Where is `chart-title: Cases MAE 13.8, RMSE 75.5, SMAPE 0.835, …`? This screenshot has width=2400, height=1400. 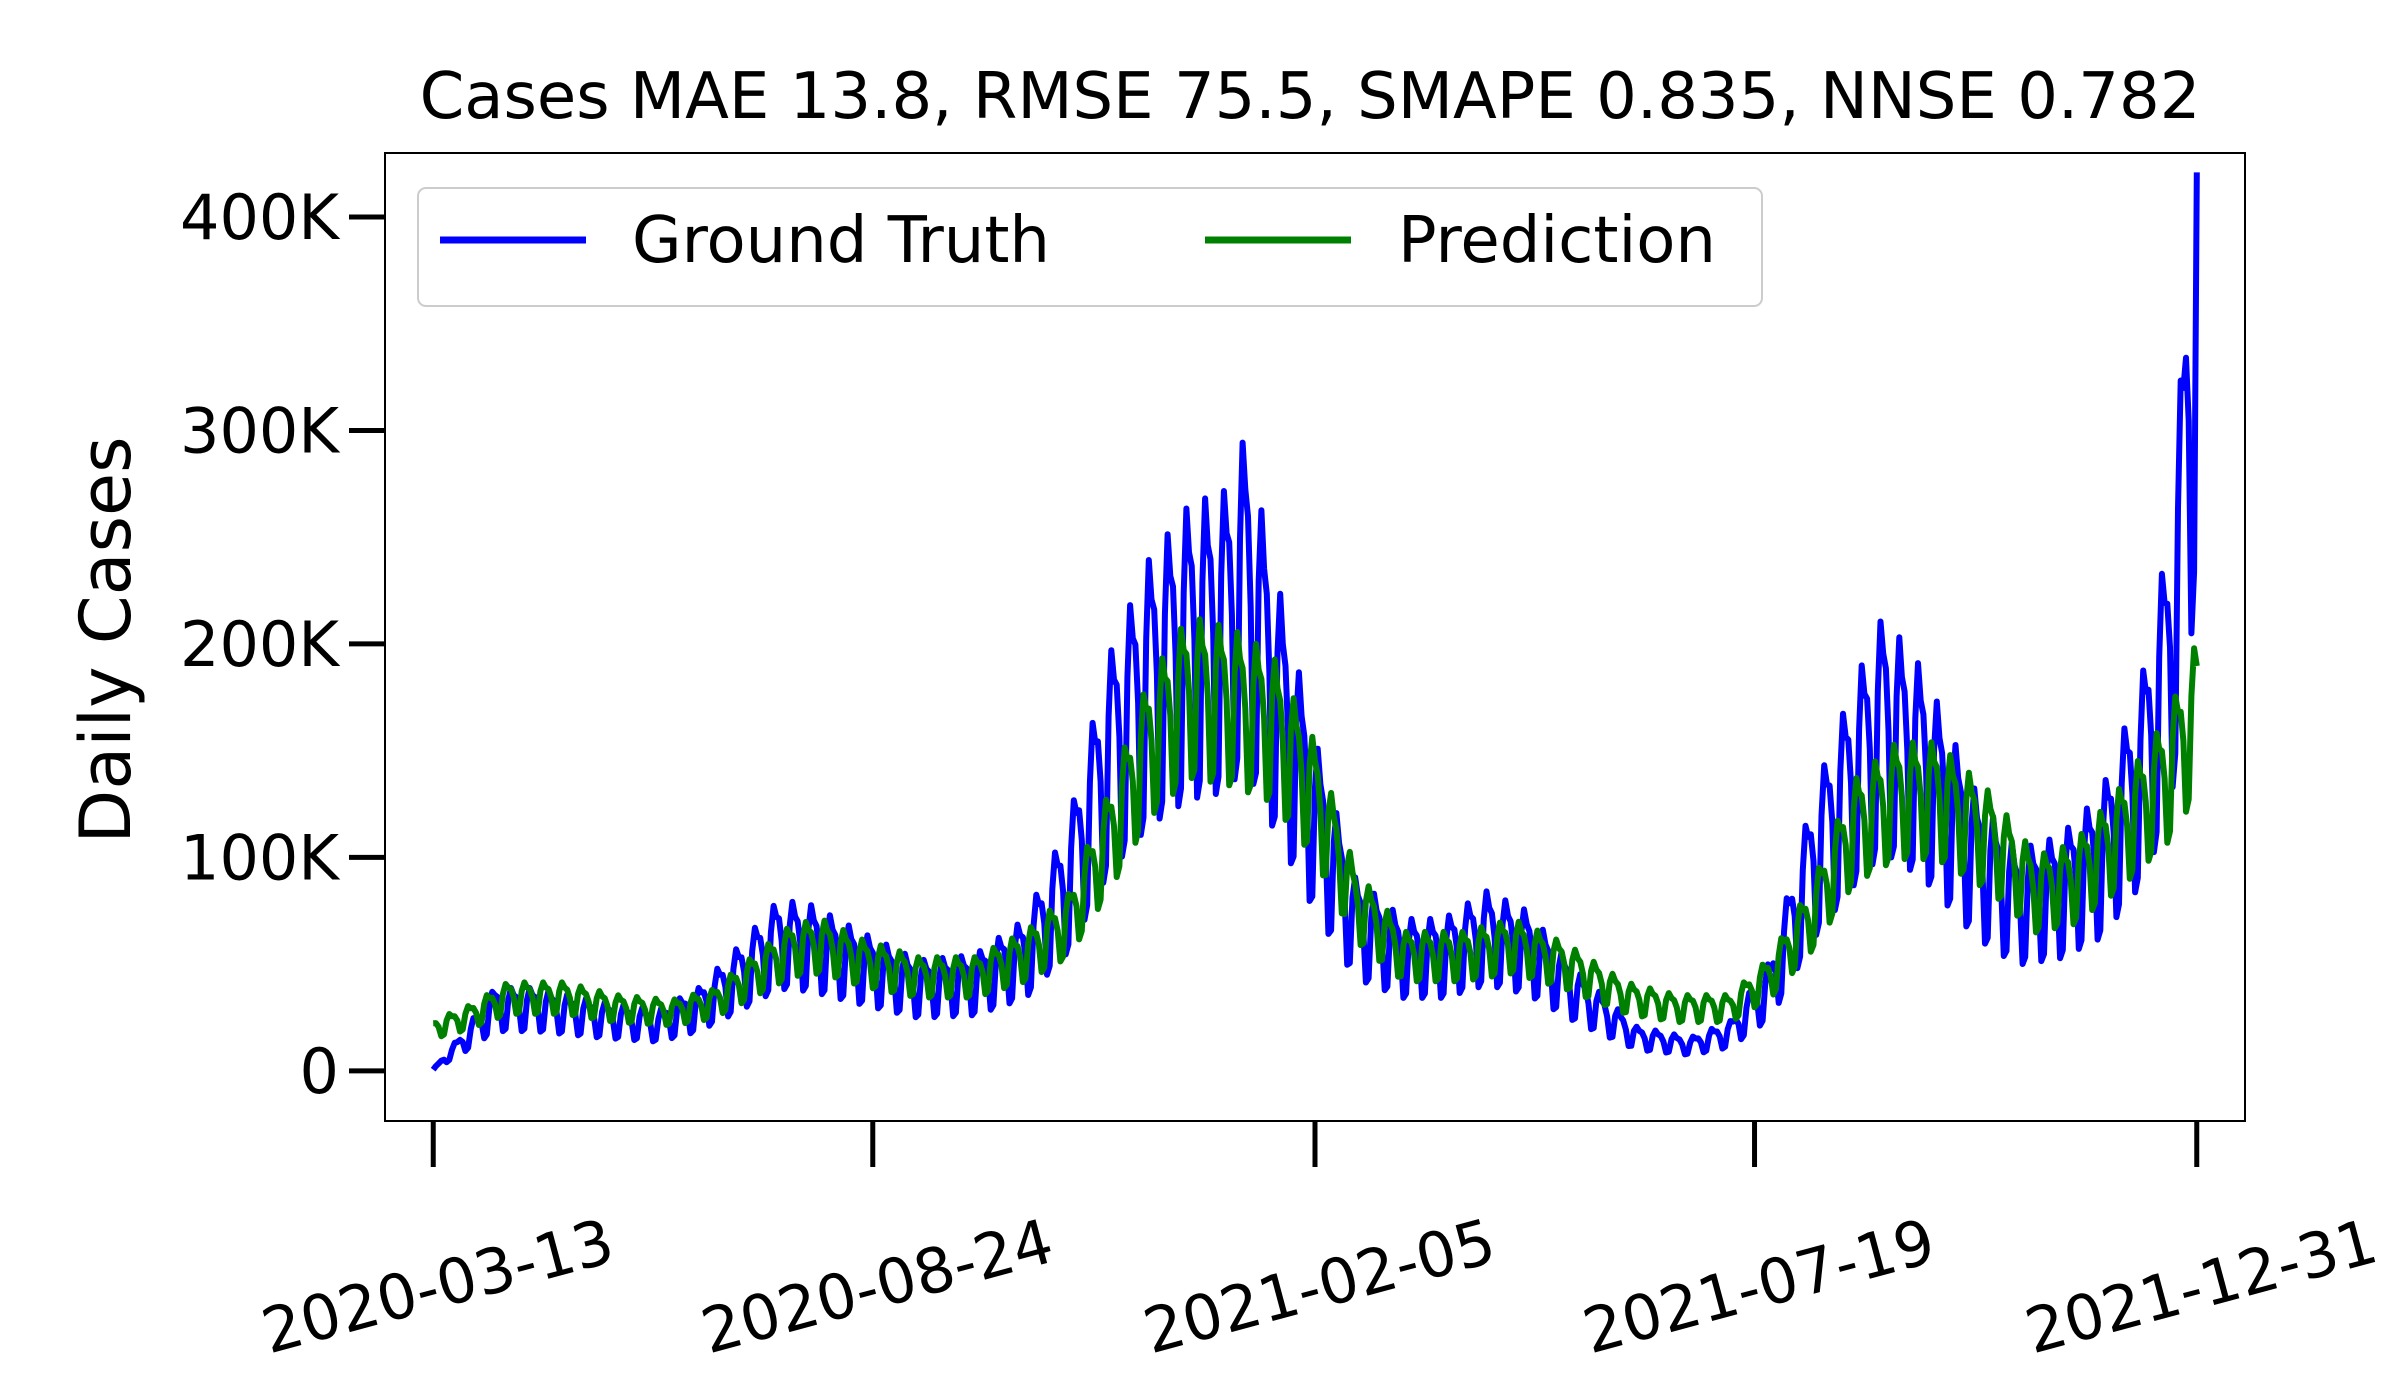 chart-title: Cases MAE 13.8, RMSE 75.5, SMAPE 0.835, … is located at coordinates (1310, 97).